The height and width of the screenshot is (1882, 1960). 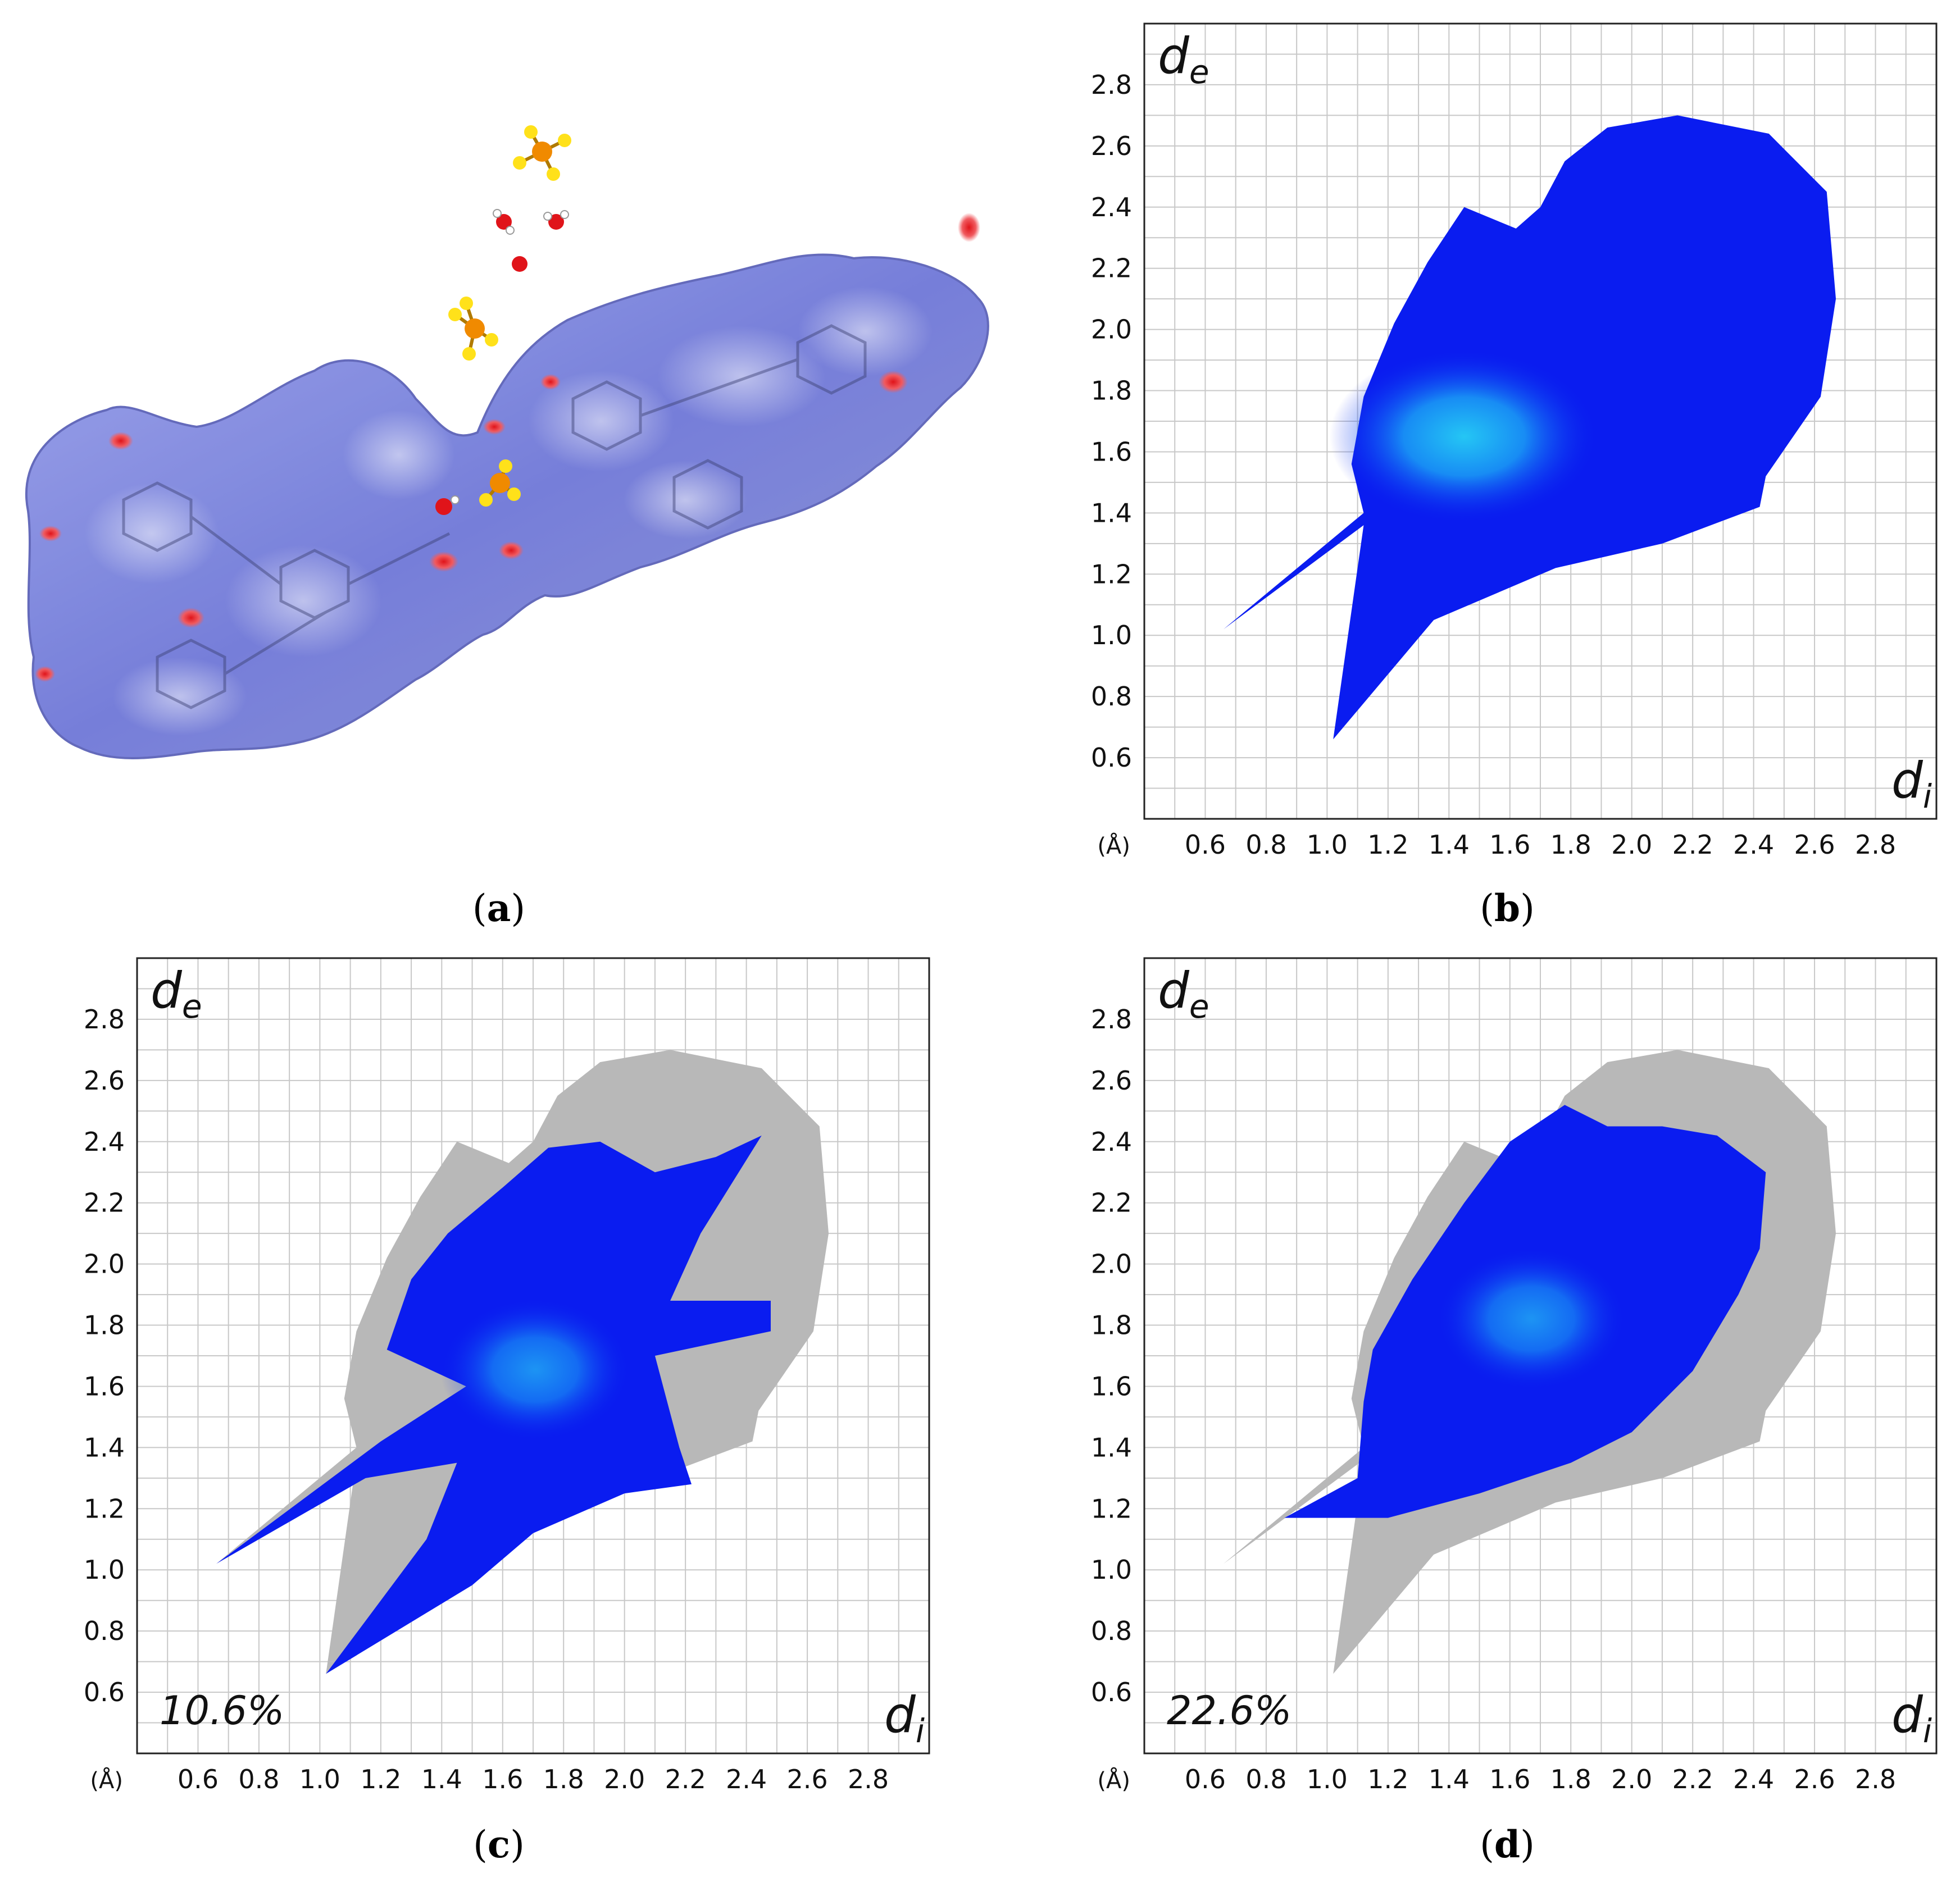 I want to click on y-tick-label: 1.8, so click(x=1111, y=391).